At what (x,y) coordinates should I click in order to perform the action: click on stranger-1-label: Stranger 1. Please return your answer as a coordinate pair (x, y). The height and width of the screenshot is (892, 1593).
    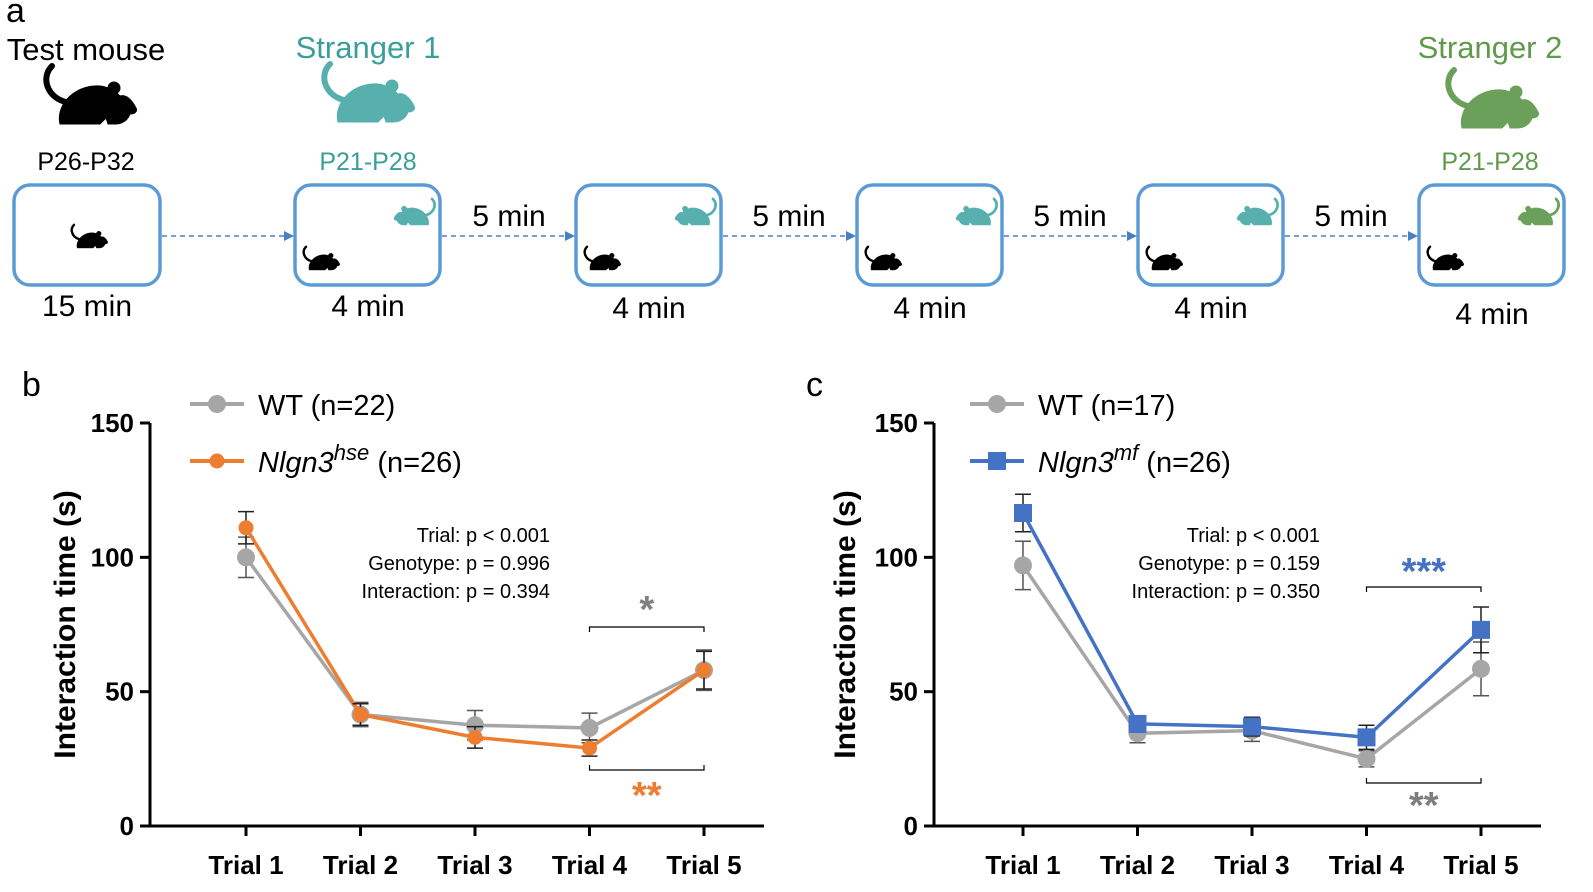
    Looking at the image, I should click on (368, 47).